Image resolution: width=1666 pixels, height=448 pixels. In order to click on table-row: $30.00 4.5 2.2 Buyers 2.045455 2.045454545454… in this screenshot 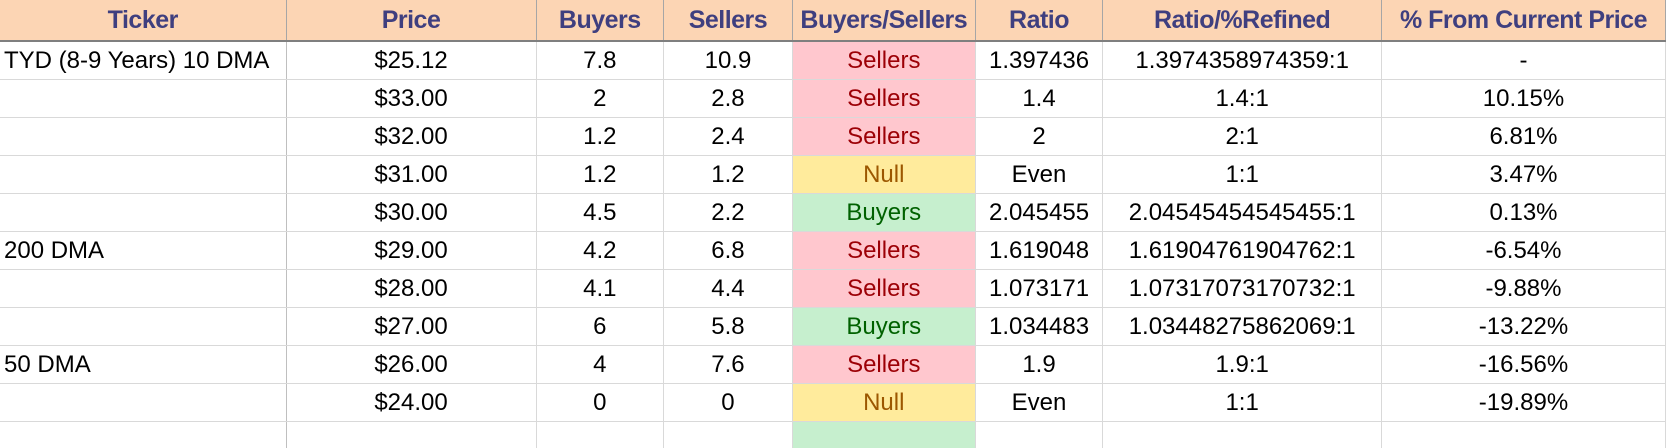, I will do `click(833, 212)`.